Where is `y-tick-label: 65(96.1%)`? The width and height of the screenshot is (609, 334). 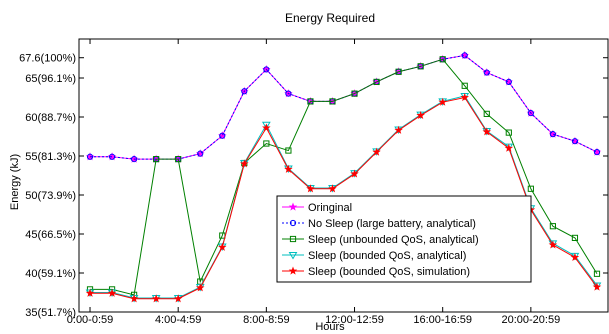 y-tick-label: 65(96.1%) is located at coordinates (50, 79).